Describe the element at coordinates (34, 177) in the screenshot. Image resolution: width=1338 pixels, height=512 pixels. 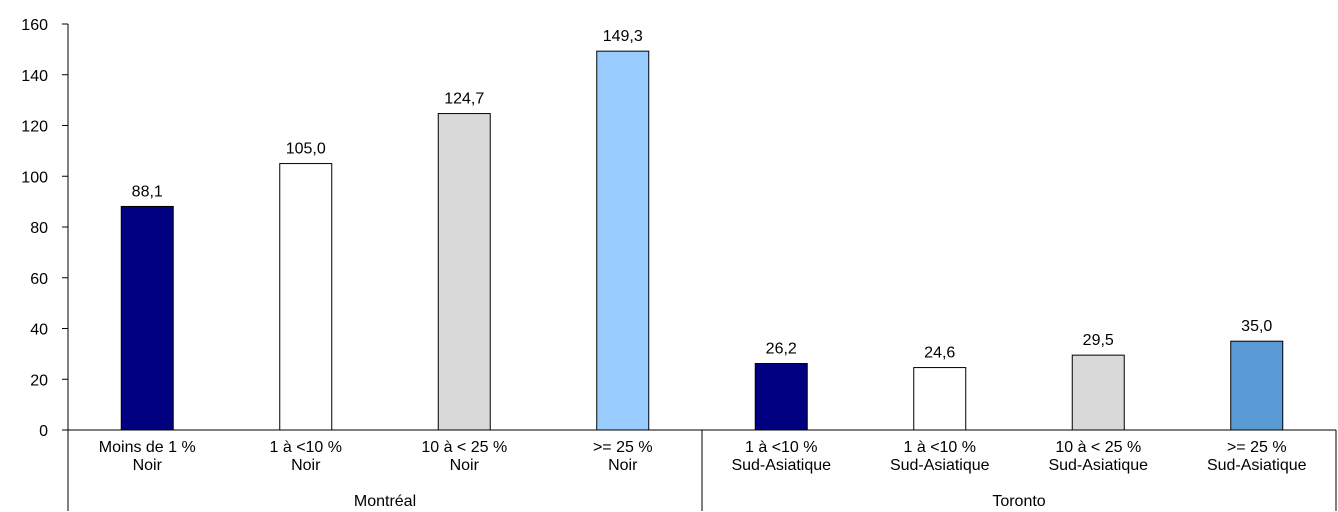
I see `y-tick-label: 100` at that location.